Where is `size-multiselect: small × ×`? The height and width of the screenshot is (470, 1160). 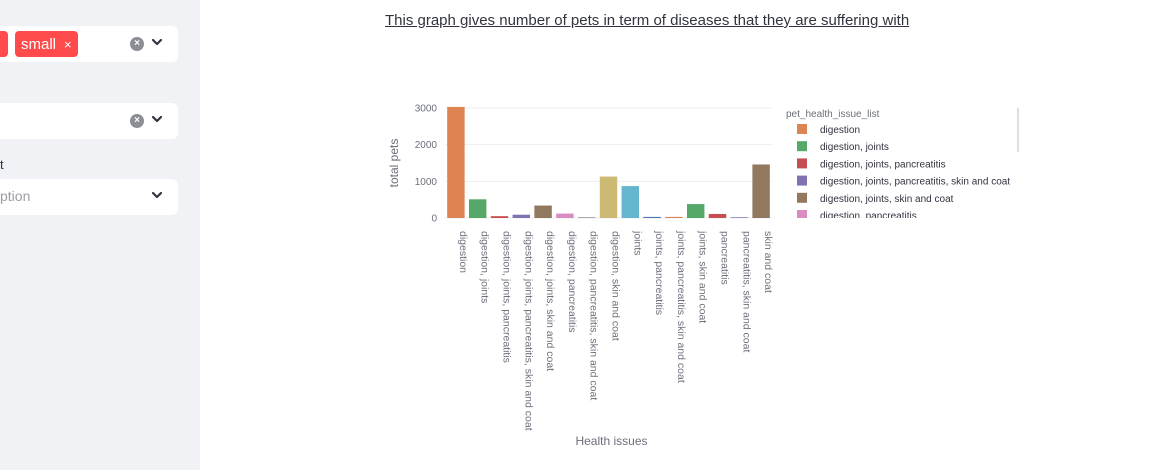
size-multiselect: small × × is located at coordinates (89, 44).